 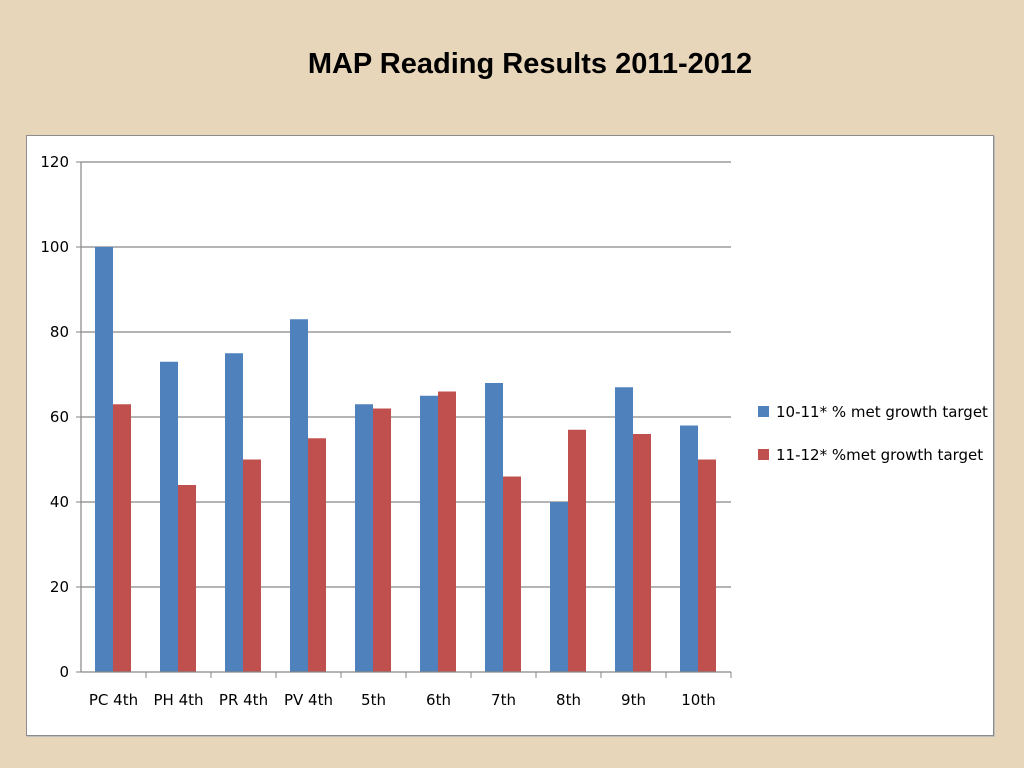 What do you see at coordinates (503, 700) in the screenshot?
I see `x-tick-label: 7th` at bounding box center [503, 700].